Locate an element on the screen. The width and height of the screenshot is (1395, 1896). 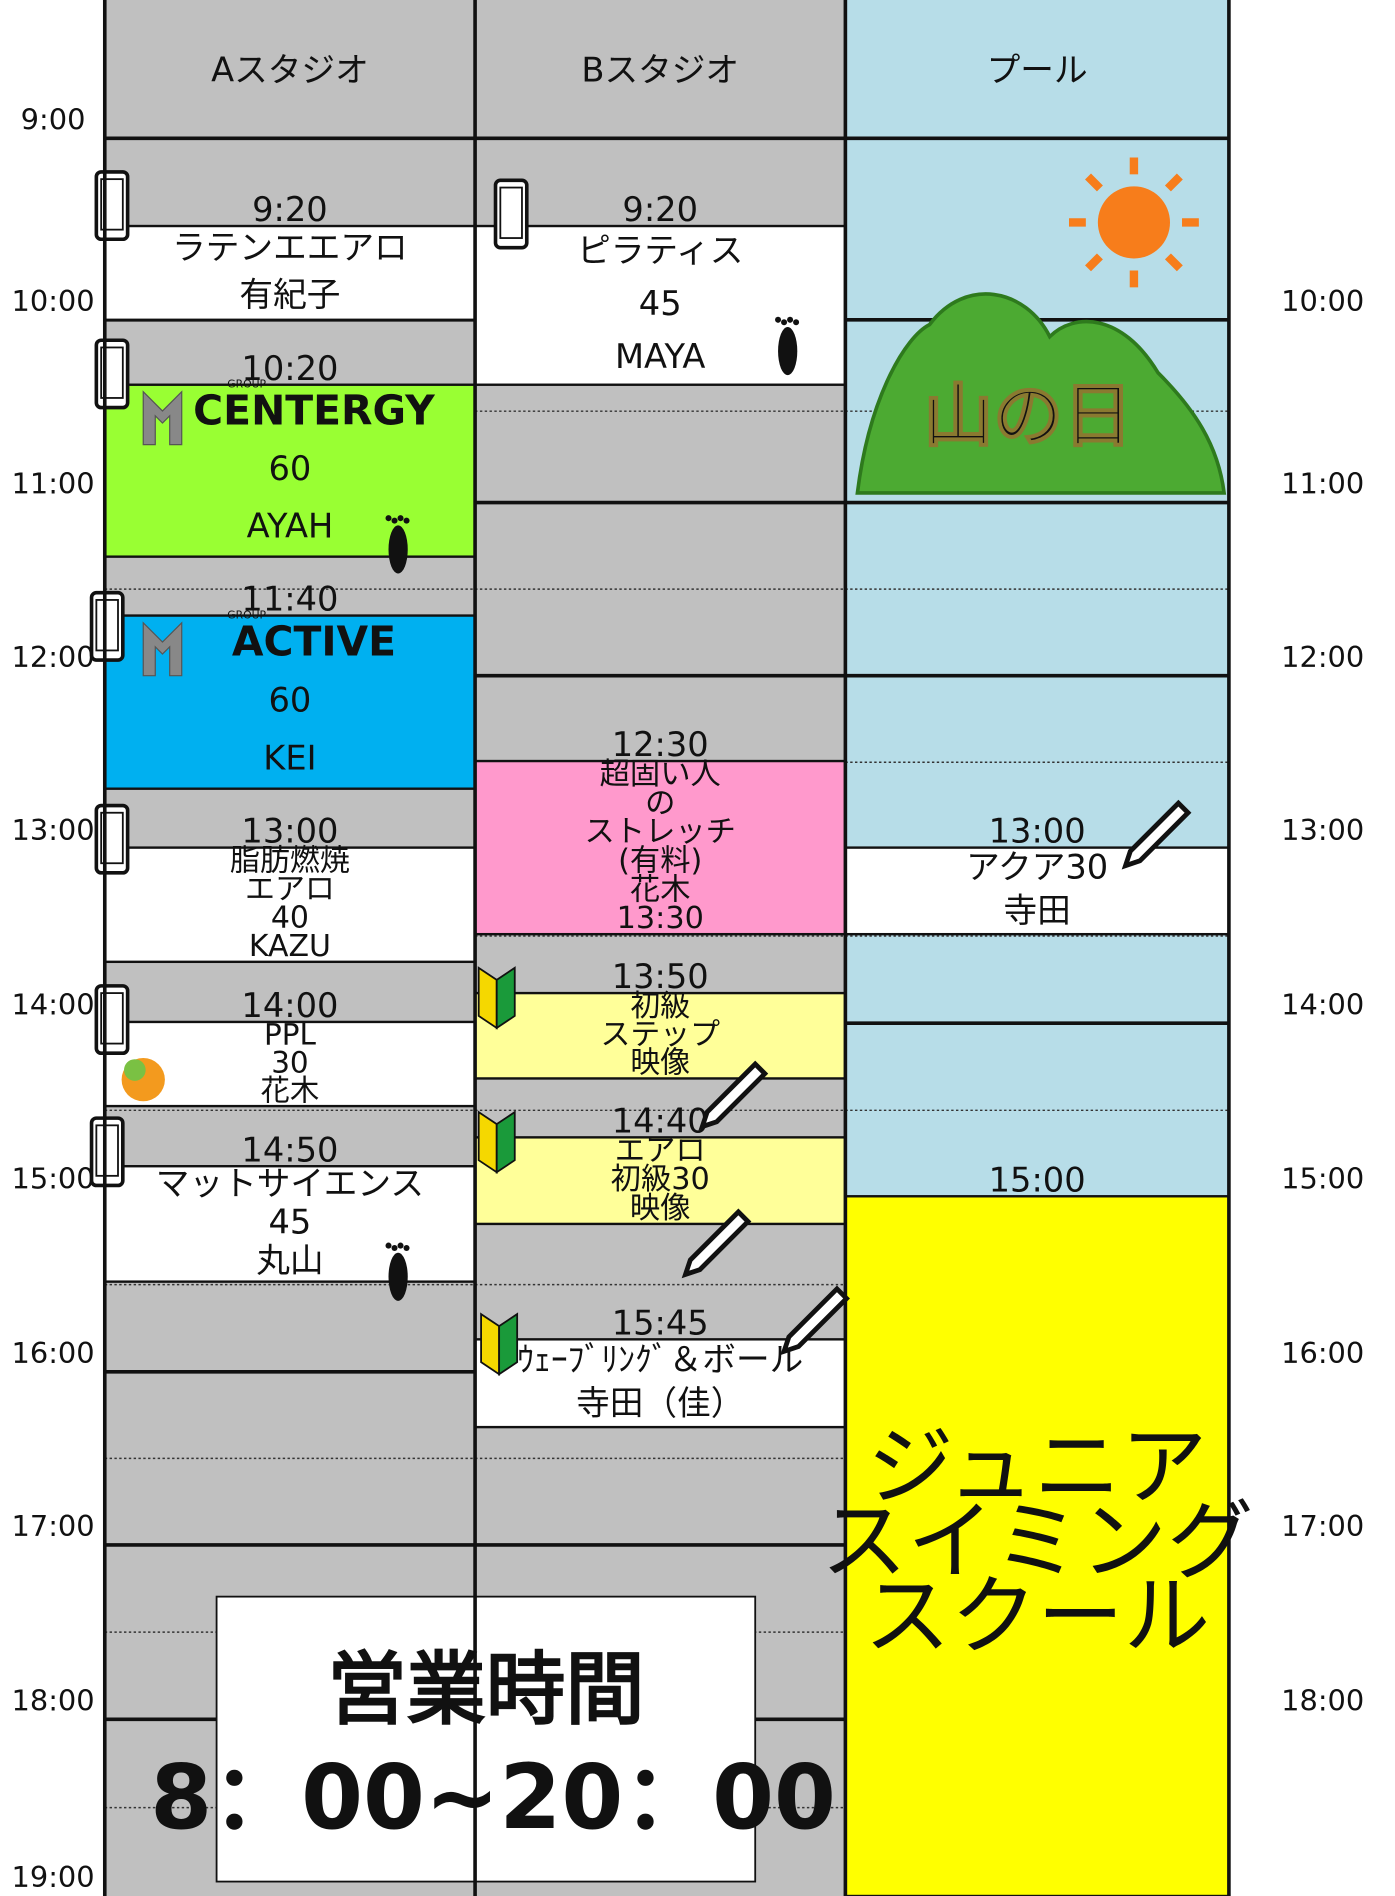
logo-name: ACTIVE is located at coordinates (314, 641).